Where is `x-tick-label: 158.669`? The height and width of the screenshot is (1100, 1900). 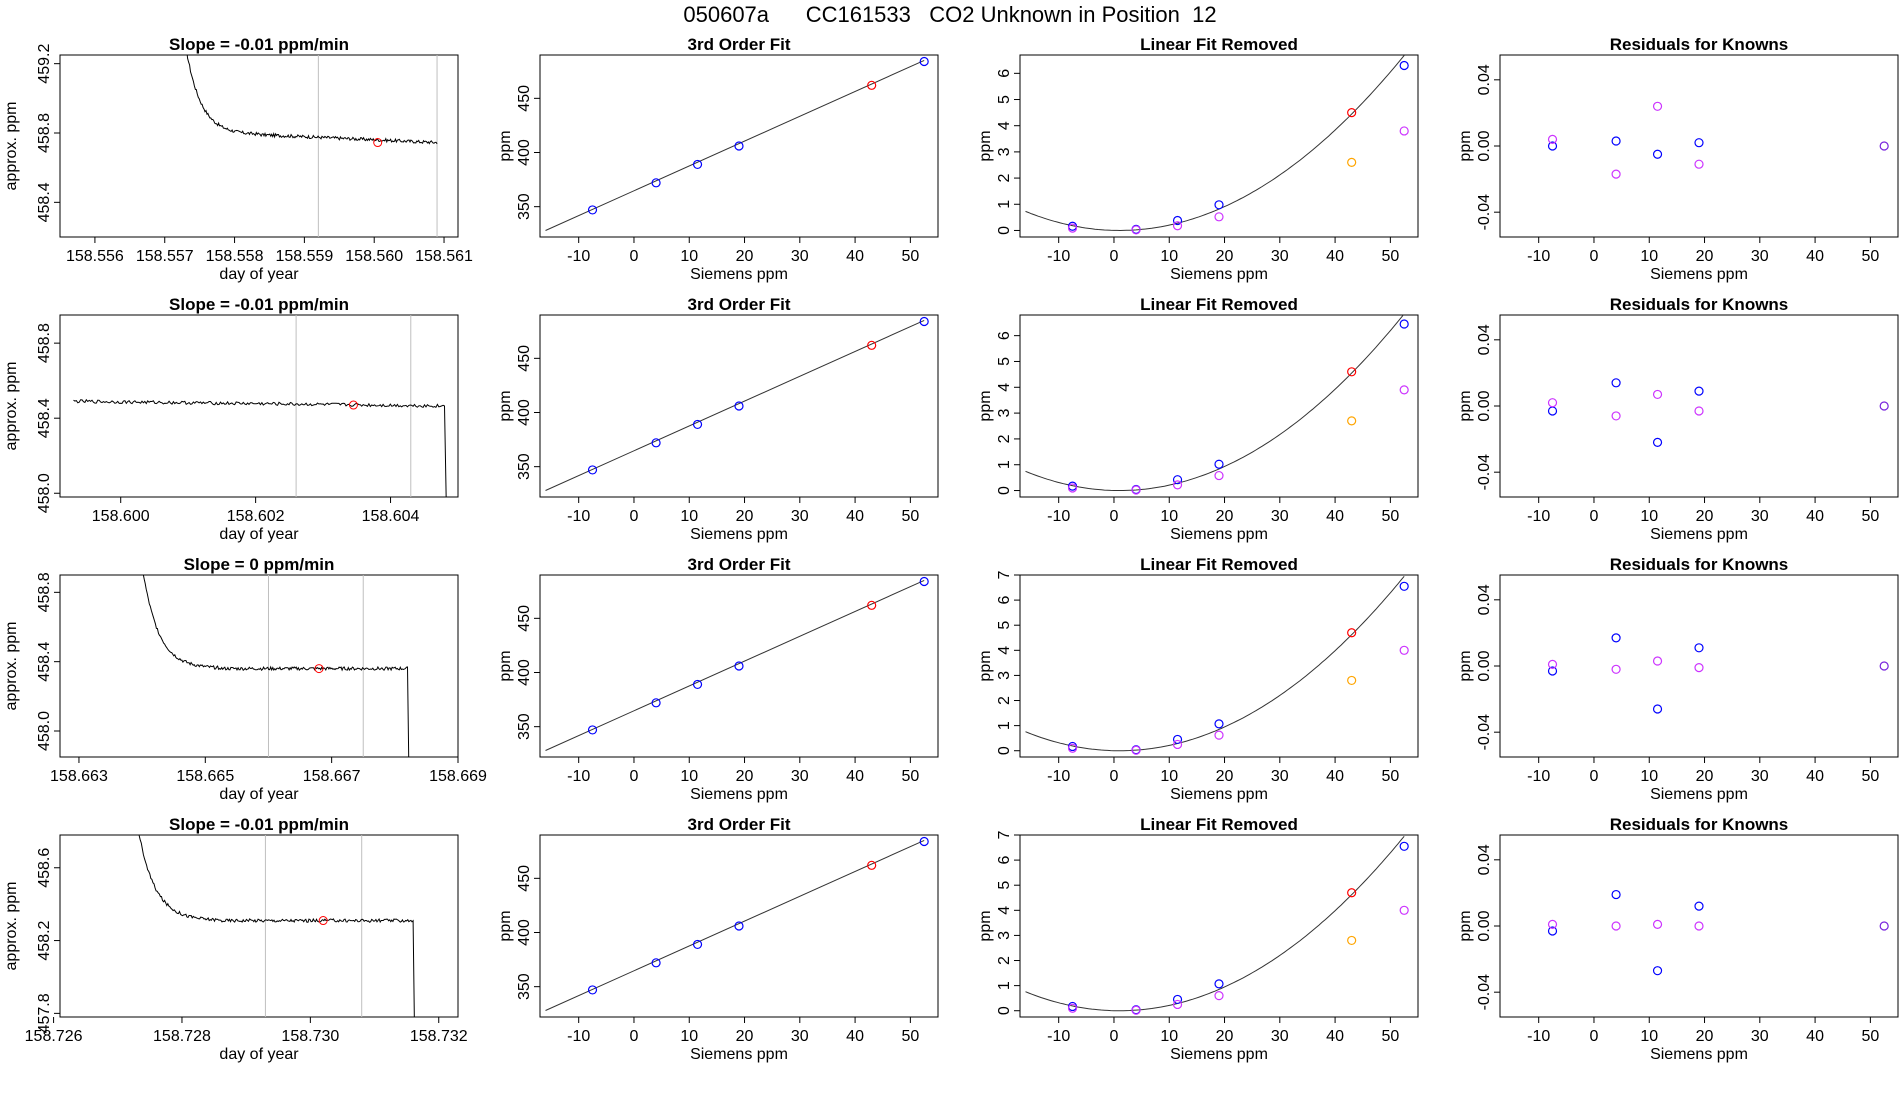 x-tick-label: 158.669 is located at coordinates (458, 776).